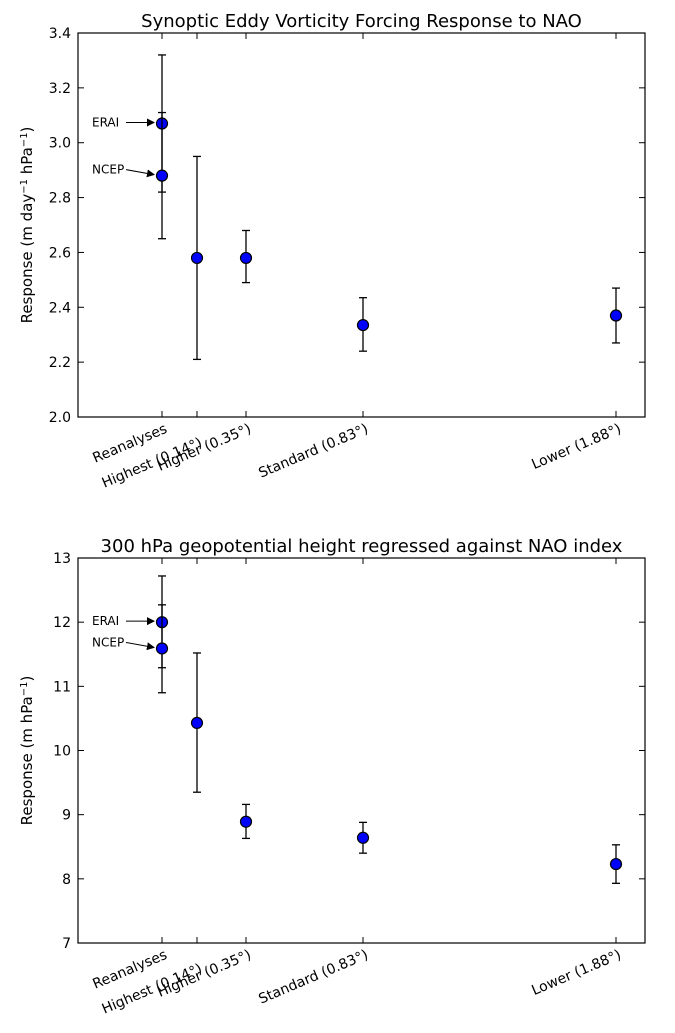  Describe the element at coordinates (105, 621) in the screenshot. I see `bottom-annotation-erai: ERAI` at that location.